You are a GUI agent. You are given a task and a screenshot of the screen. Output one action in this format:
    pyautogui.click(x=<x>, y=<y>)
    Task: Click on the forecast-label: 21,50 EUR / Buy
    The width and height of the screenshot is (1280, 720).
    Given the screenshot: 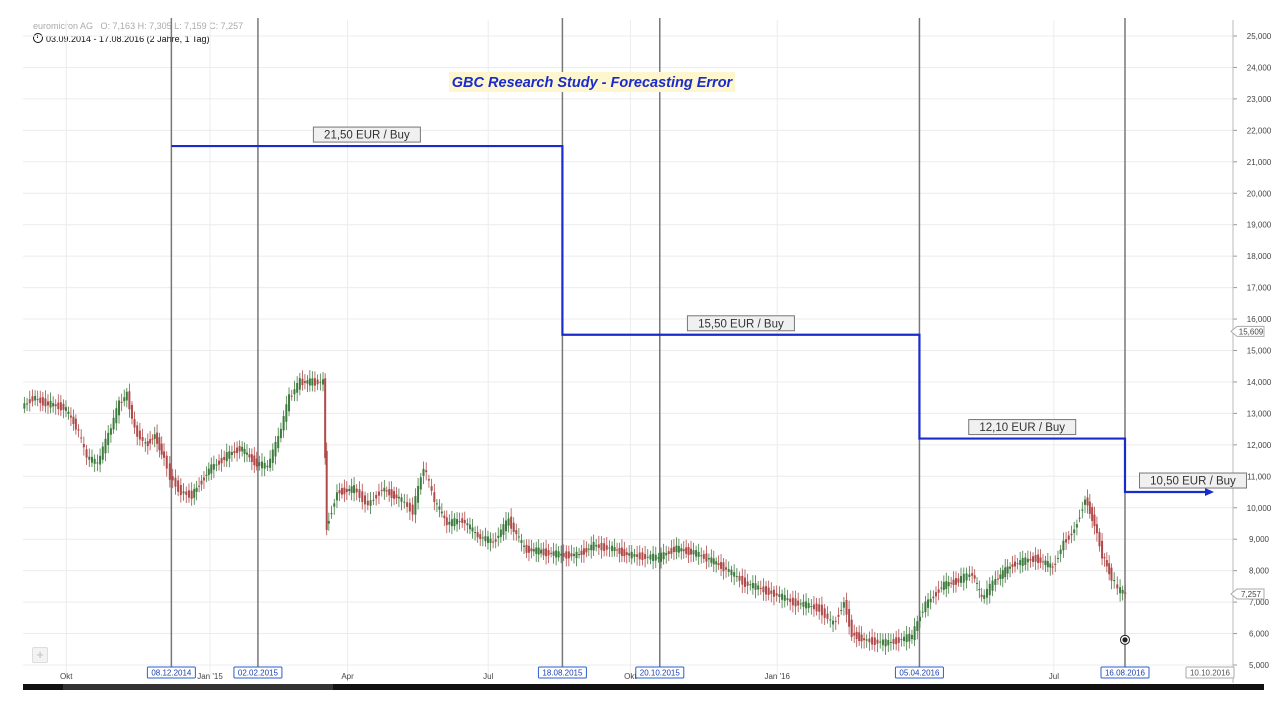 What is the action you would take?
    pyautogui.click(x=366, y=134)
    